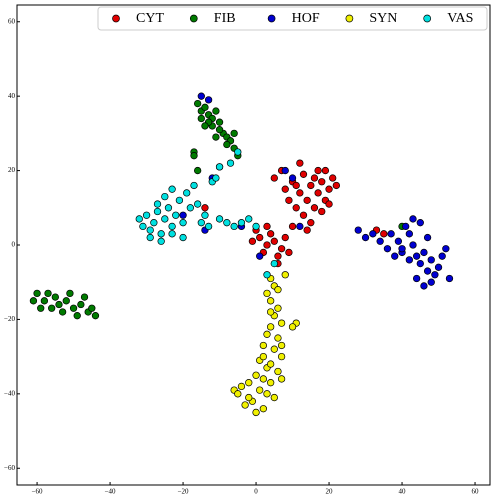 The width and height of the screenshot is (498, 503). Describe the element at coordinates (12, 21) in the screenshot. I see `y-tick-label: 60` at that location.